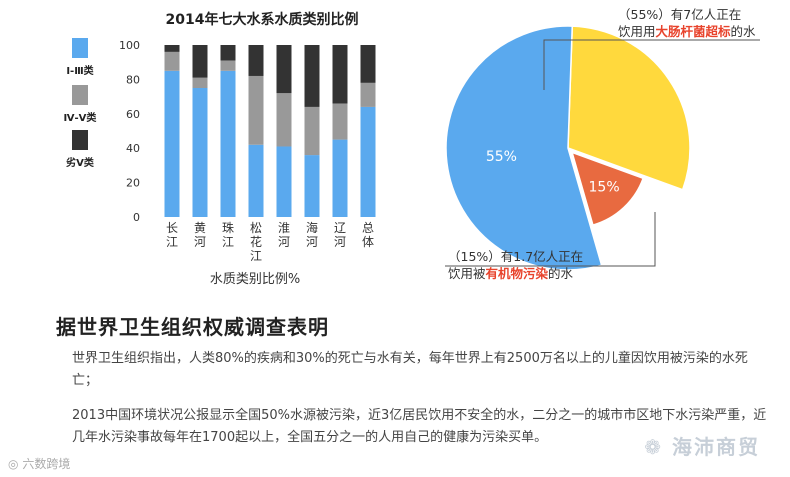 The image size is (790, 477). Describe the element at coordinates (516, 256) in the screenshot. I see `annotation-bottom-line1: （15%）有1.7亿人正在` at that location.